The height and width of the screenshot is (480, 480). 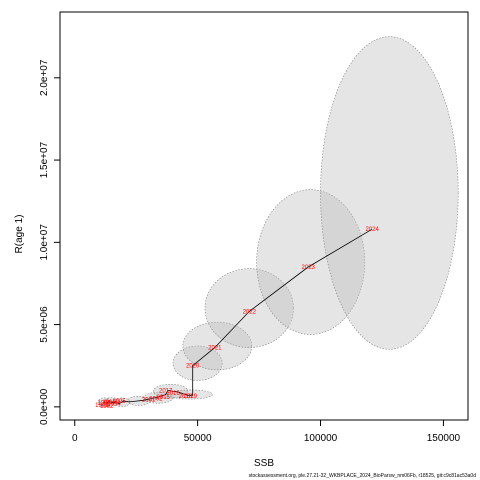 What do you see at coordinates (372, 230) in the screenshot?
I see `year-label-2024: 2024` at bounding box center [372, 230].